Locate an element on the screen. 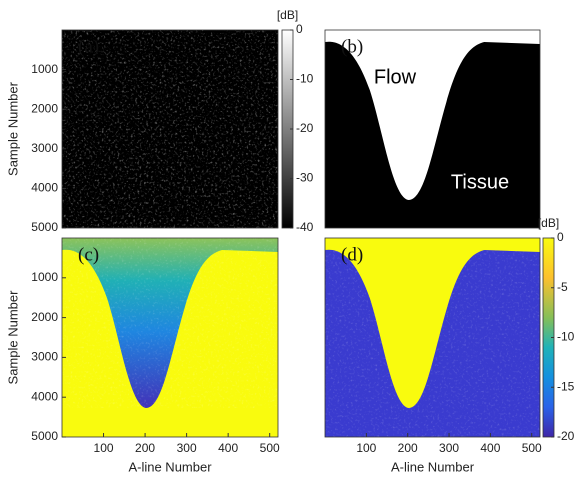  panel-label: (d) is located at coordinates (352, 254).